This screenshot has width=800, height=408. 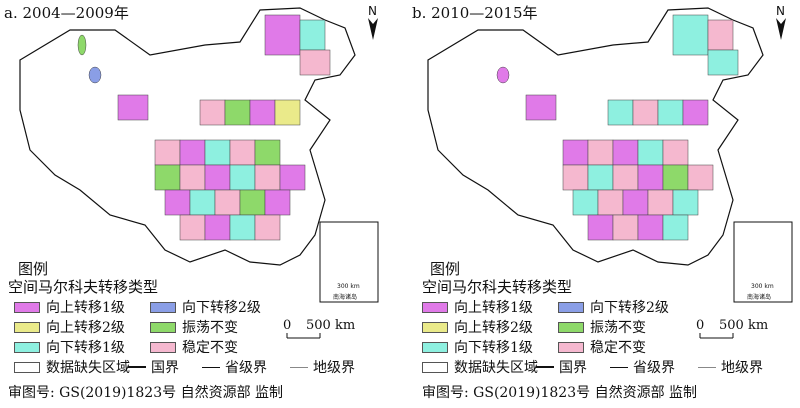 I want to click on panel-title: b. 2010—2015年, so click(x=475, y=13).